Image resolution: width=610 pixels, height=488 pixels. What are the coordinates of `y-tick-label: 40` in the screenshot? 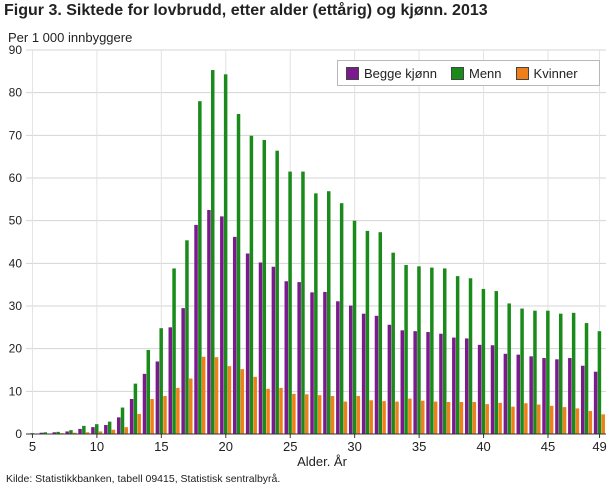 It's located at (16, 263).